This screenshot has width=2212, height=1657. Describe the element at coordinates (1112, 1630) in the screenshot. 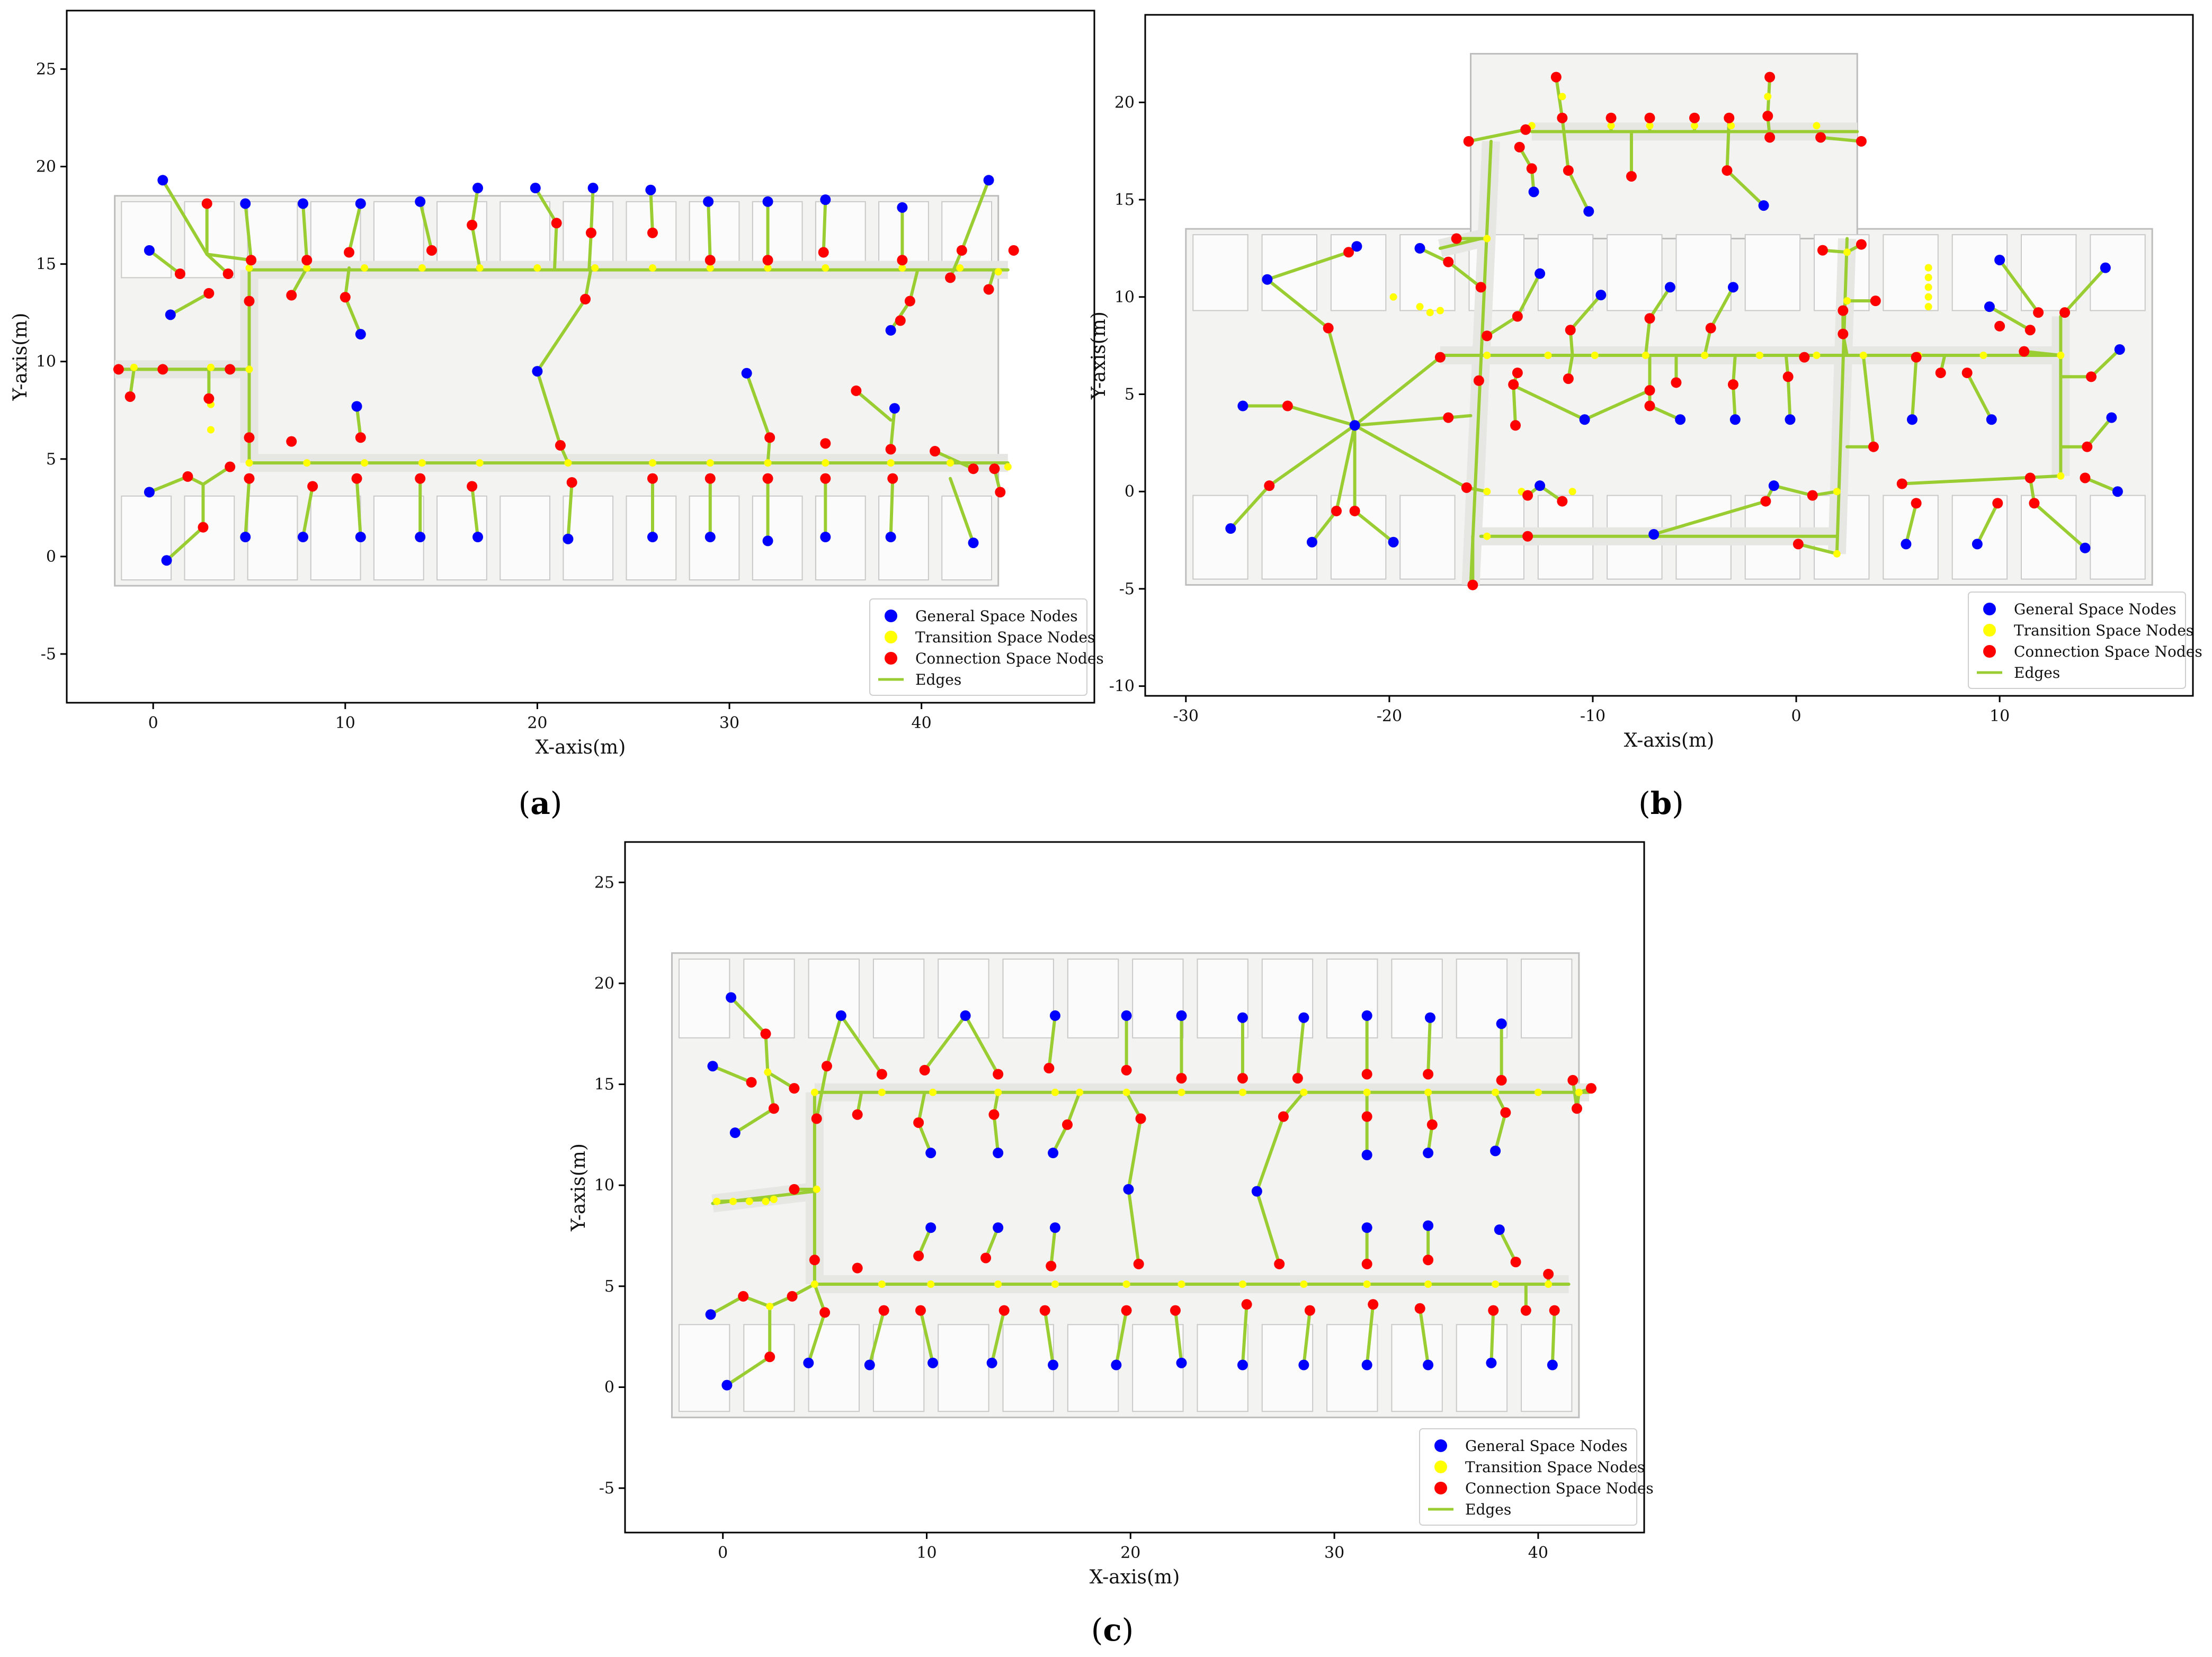

I see `panel-letter-c: c` at that location.